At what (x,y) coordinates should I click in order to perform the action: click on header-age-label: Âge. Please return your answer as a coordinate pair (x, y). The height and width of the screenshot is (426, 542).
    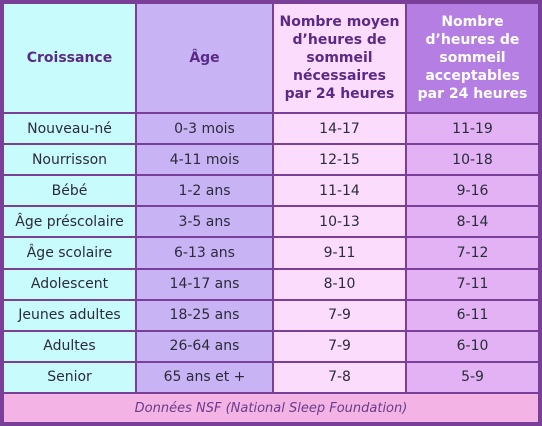
    Looking at the image, I should click on (204, 58).